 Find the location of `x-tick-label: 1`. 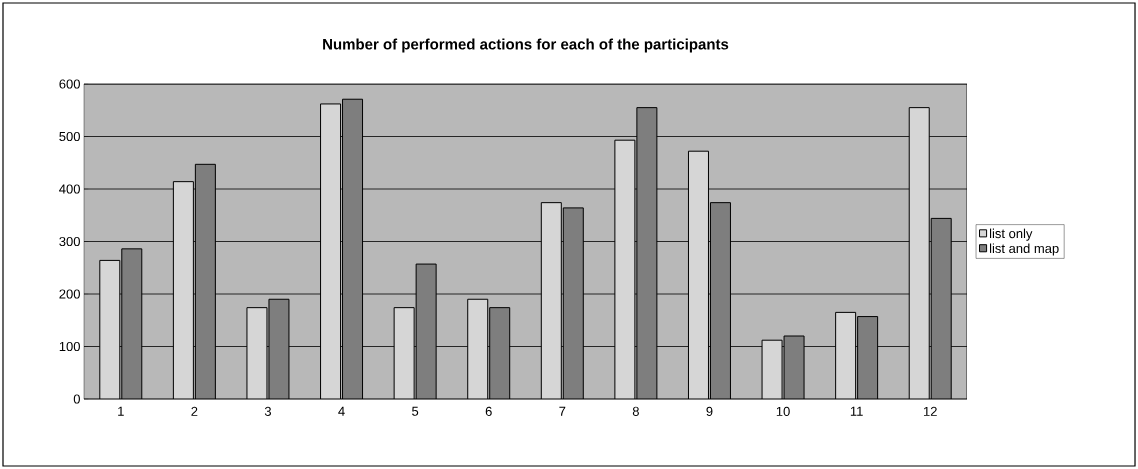

x-tick-label: 1 is located at coordinates (121, 411).